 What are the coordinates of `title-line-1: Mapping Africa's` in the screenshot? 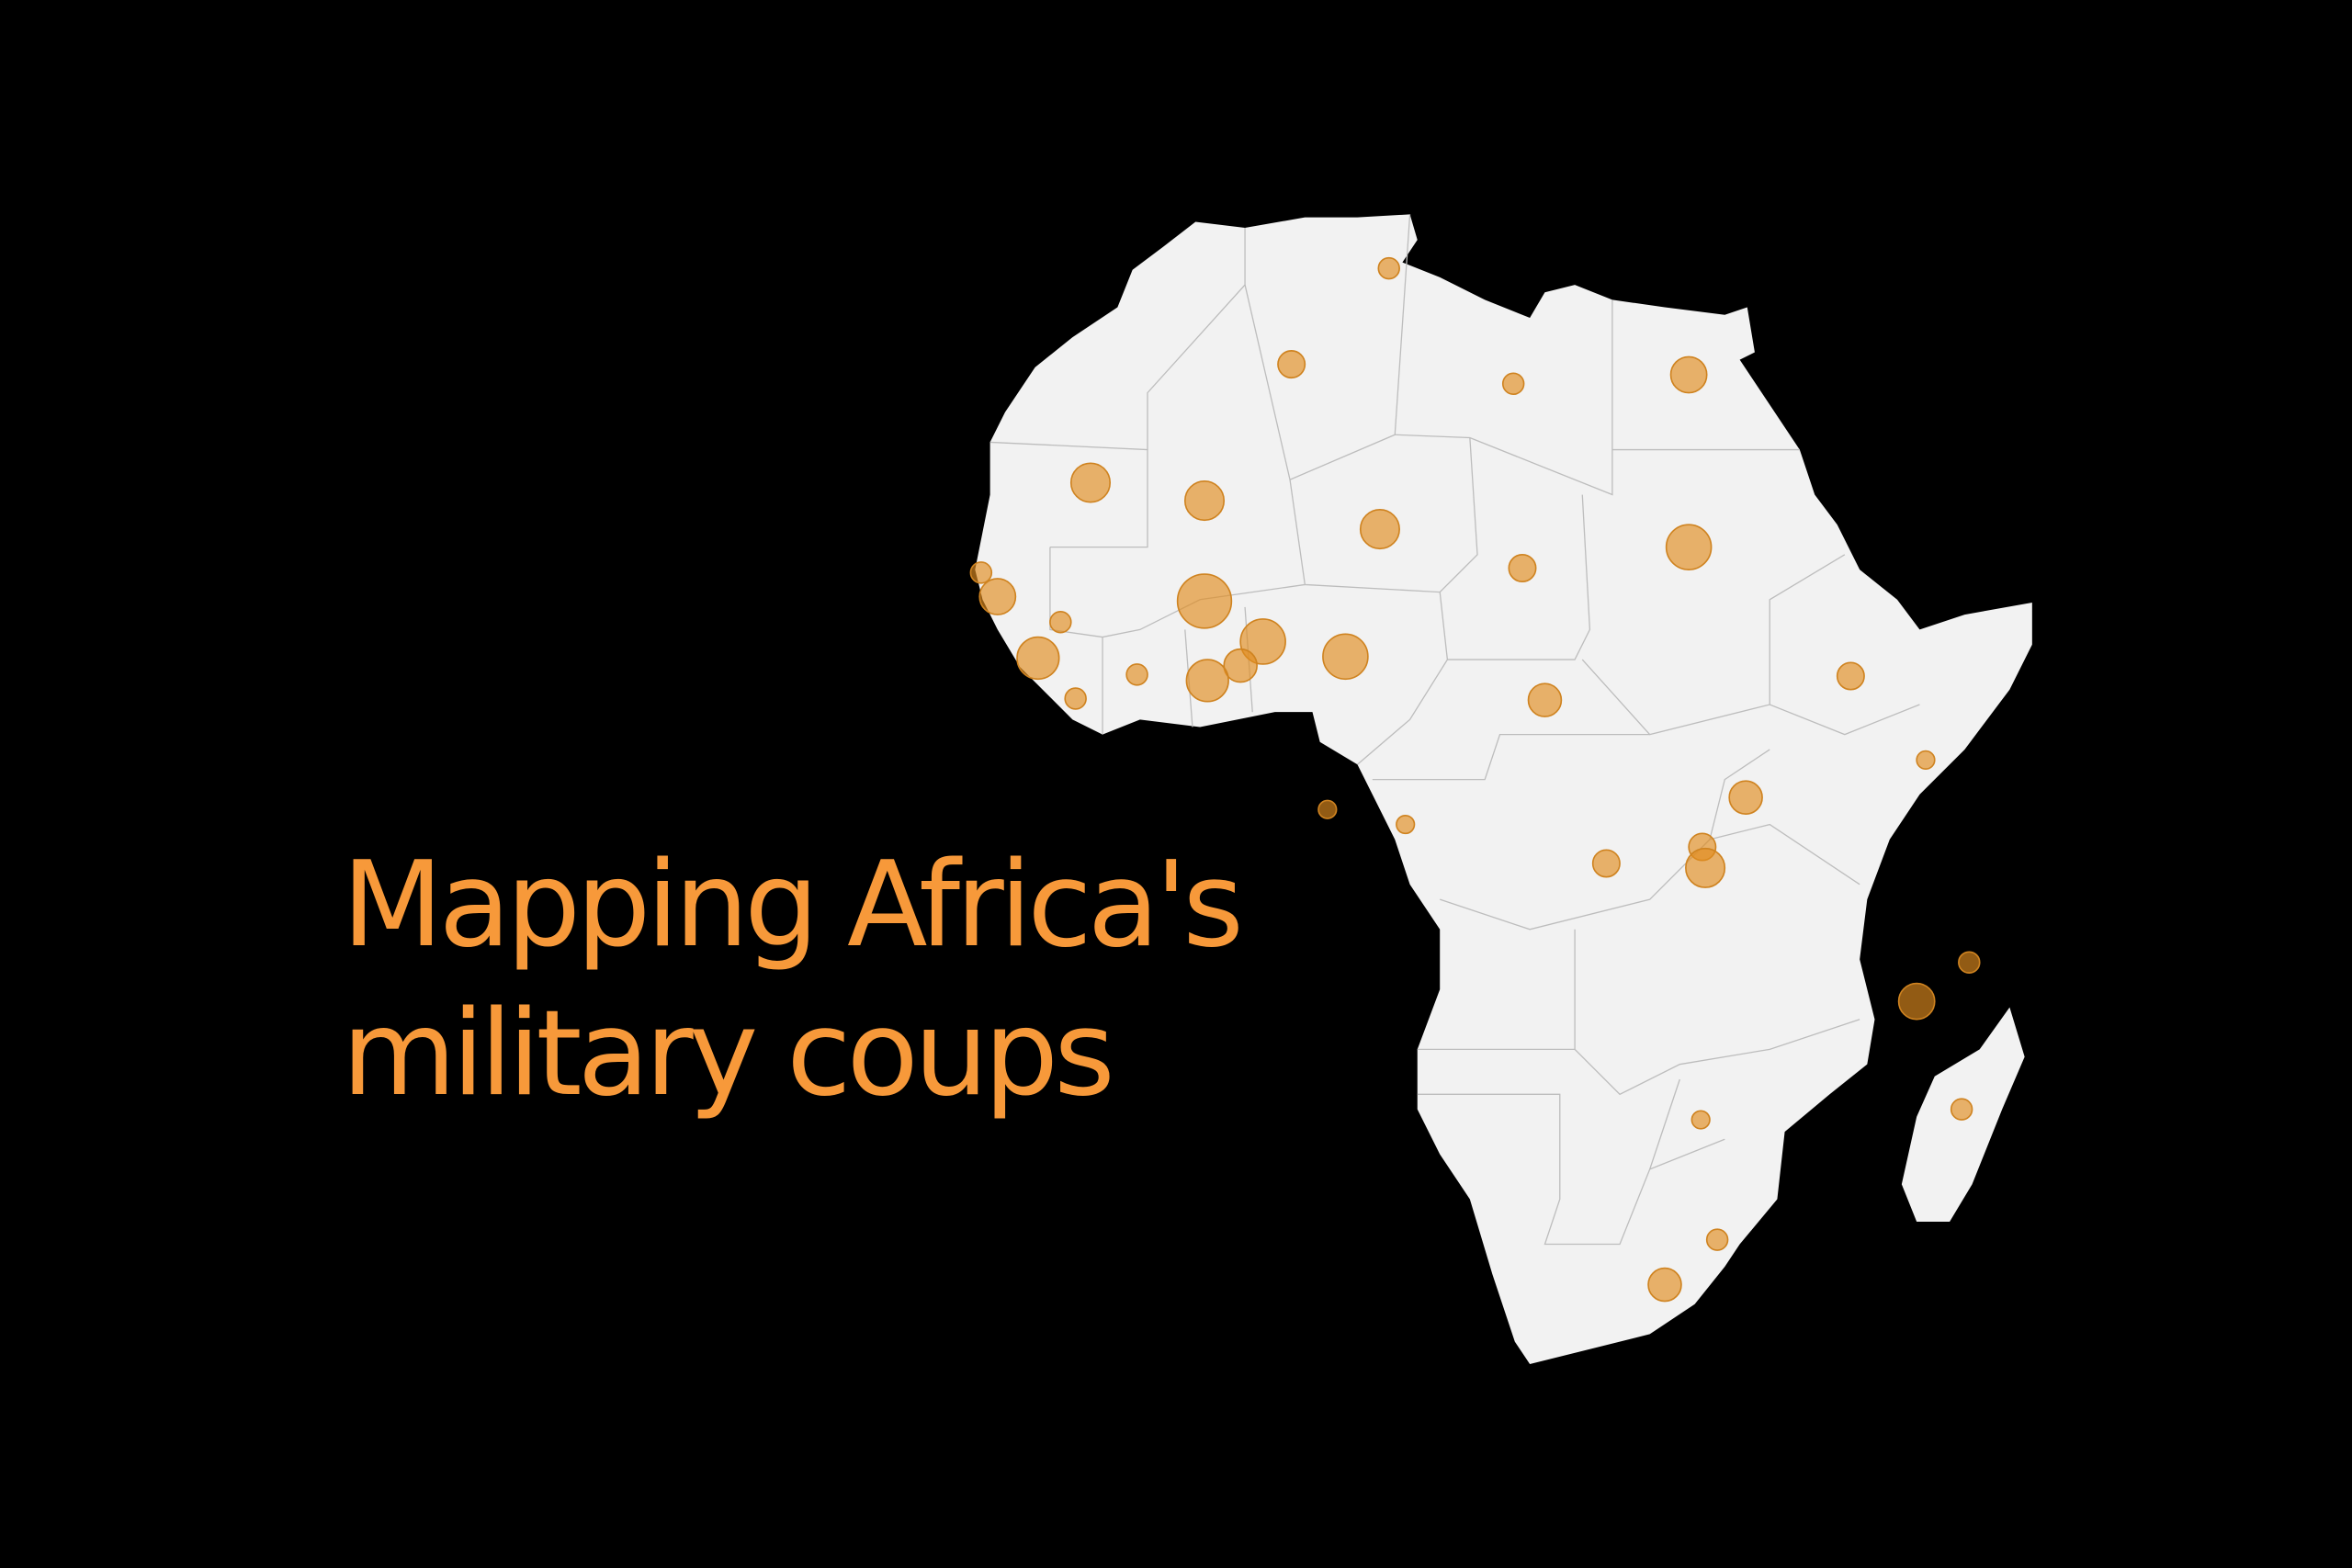 It's located at (793, 906).